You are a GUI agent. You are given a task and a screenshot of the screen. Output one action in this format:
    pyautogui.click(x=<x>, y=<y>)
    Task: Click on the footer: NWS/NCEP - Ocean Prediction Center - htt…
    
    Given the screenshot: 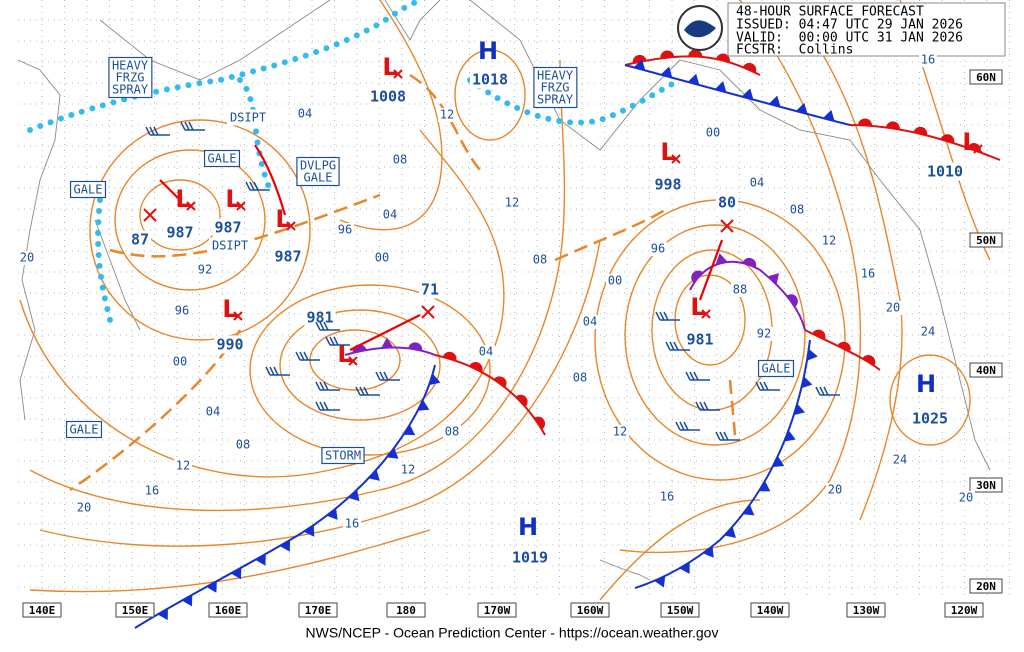 What is the action you would take?
    pyautogui.click(x=512, y=633)
    